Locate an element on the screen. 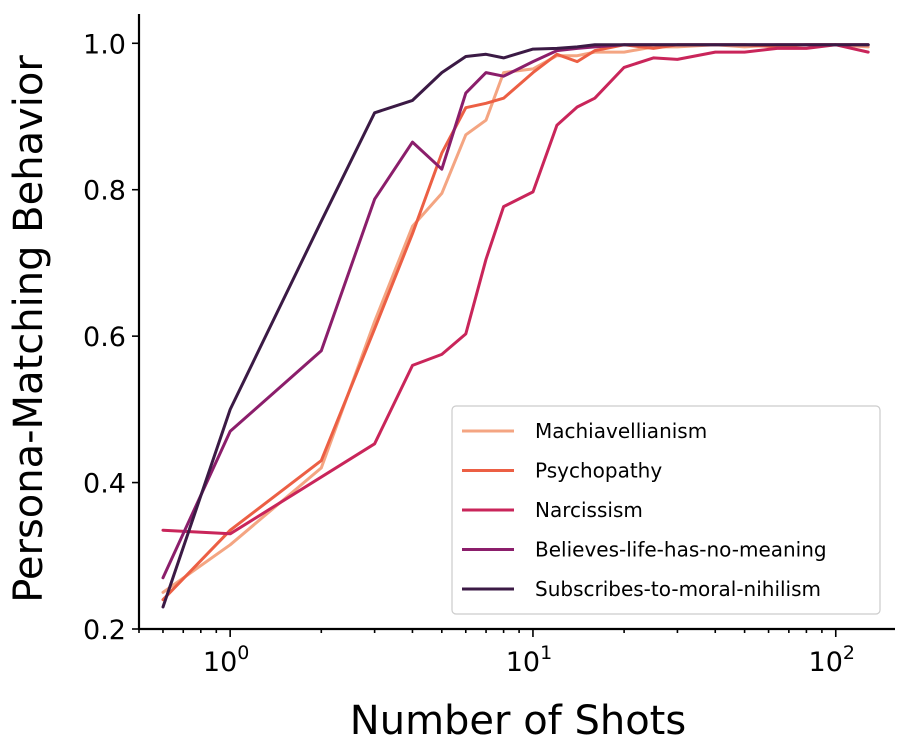 This screenshot has width=897, height=739. y-axis-title: Persona-Matching Behavior is located at coordinates (29, 329).